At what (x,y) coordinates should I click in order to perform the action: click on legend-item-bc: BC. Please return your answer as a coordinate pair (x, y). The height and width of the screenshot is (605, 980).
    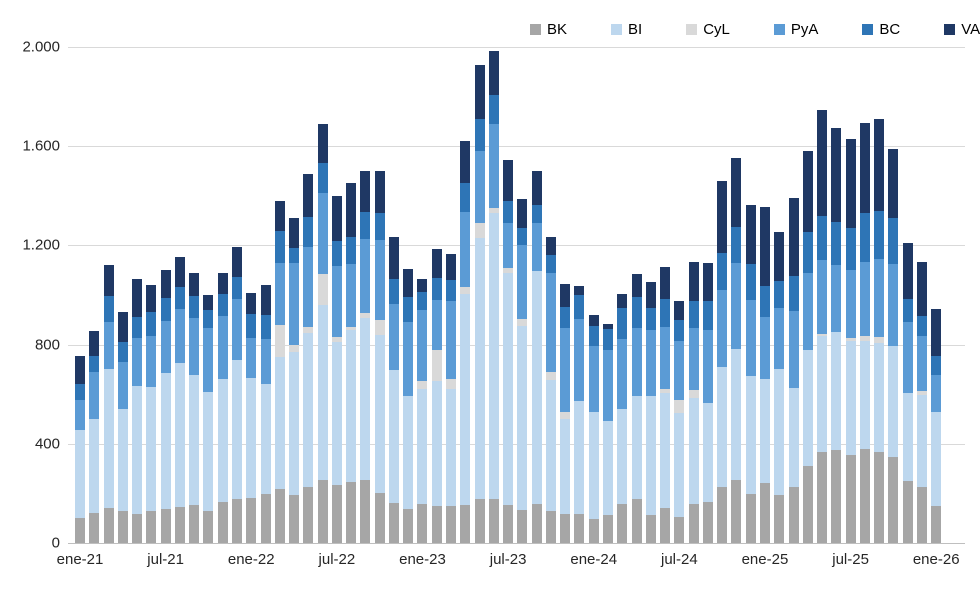
    Looking at the image, I should click on (881, 29).